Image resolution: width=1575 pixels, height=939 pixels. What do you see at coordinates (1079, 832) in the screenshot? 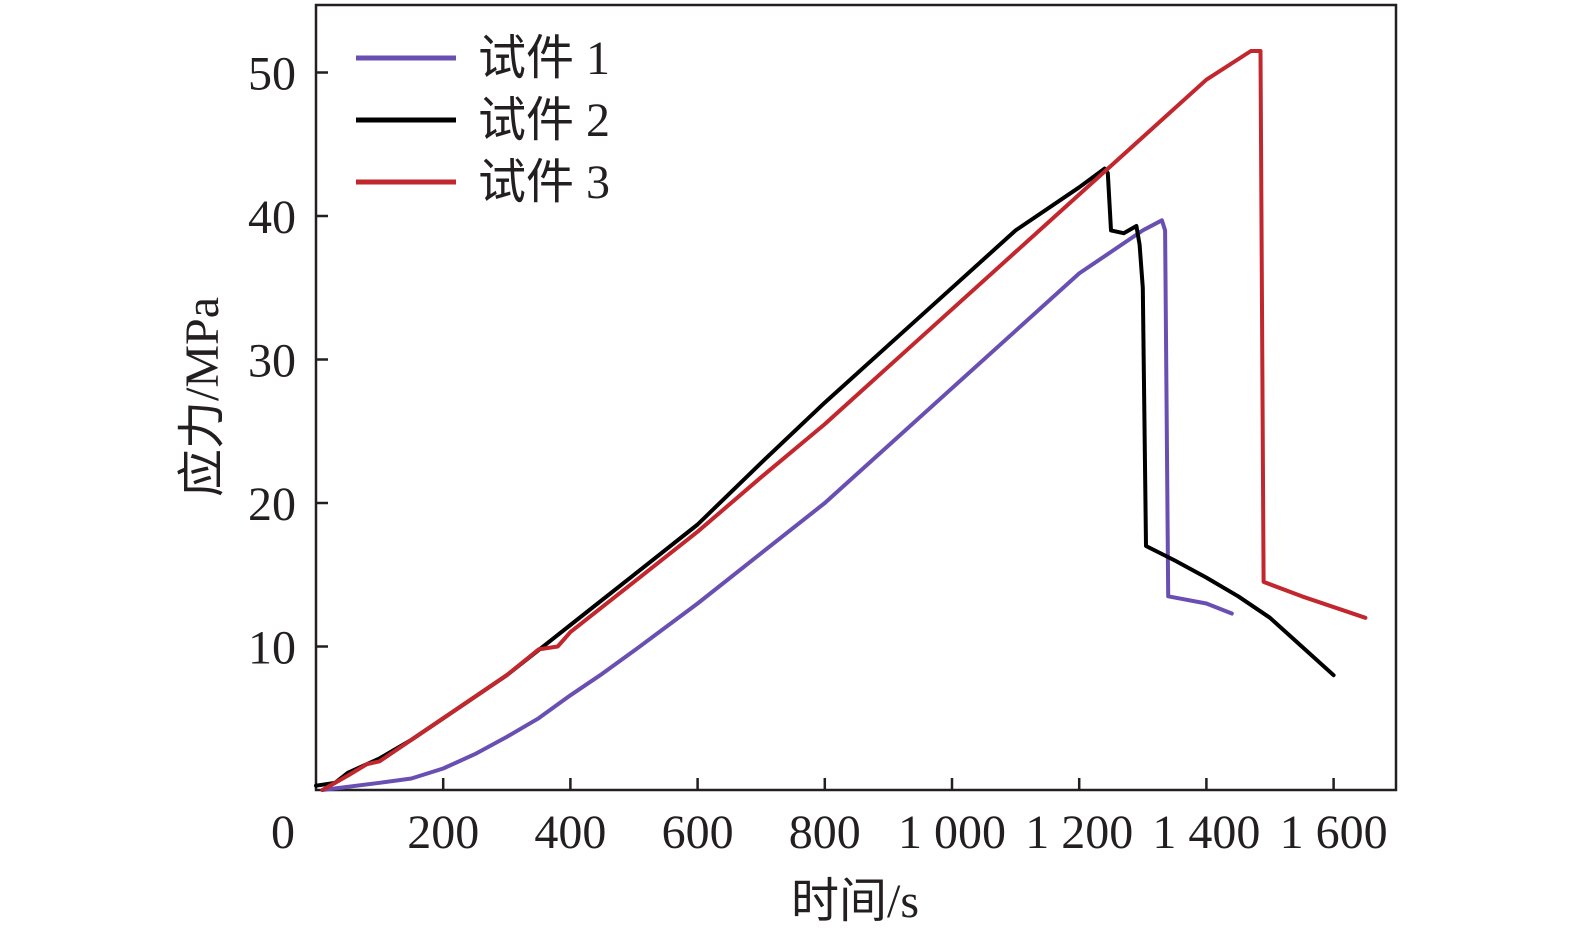
I see `x-tick-label: 1 200` at bounding box center [1079, 832].